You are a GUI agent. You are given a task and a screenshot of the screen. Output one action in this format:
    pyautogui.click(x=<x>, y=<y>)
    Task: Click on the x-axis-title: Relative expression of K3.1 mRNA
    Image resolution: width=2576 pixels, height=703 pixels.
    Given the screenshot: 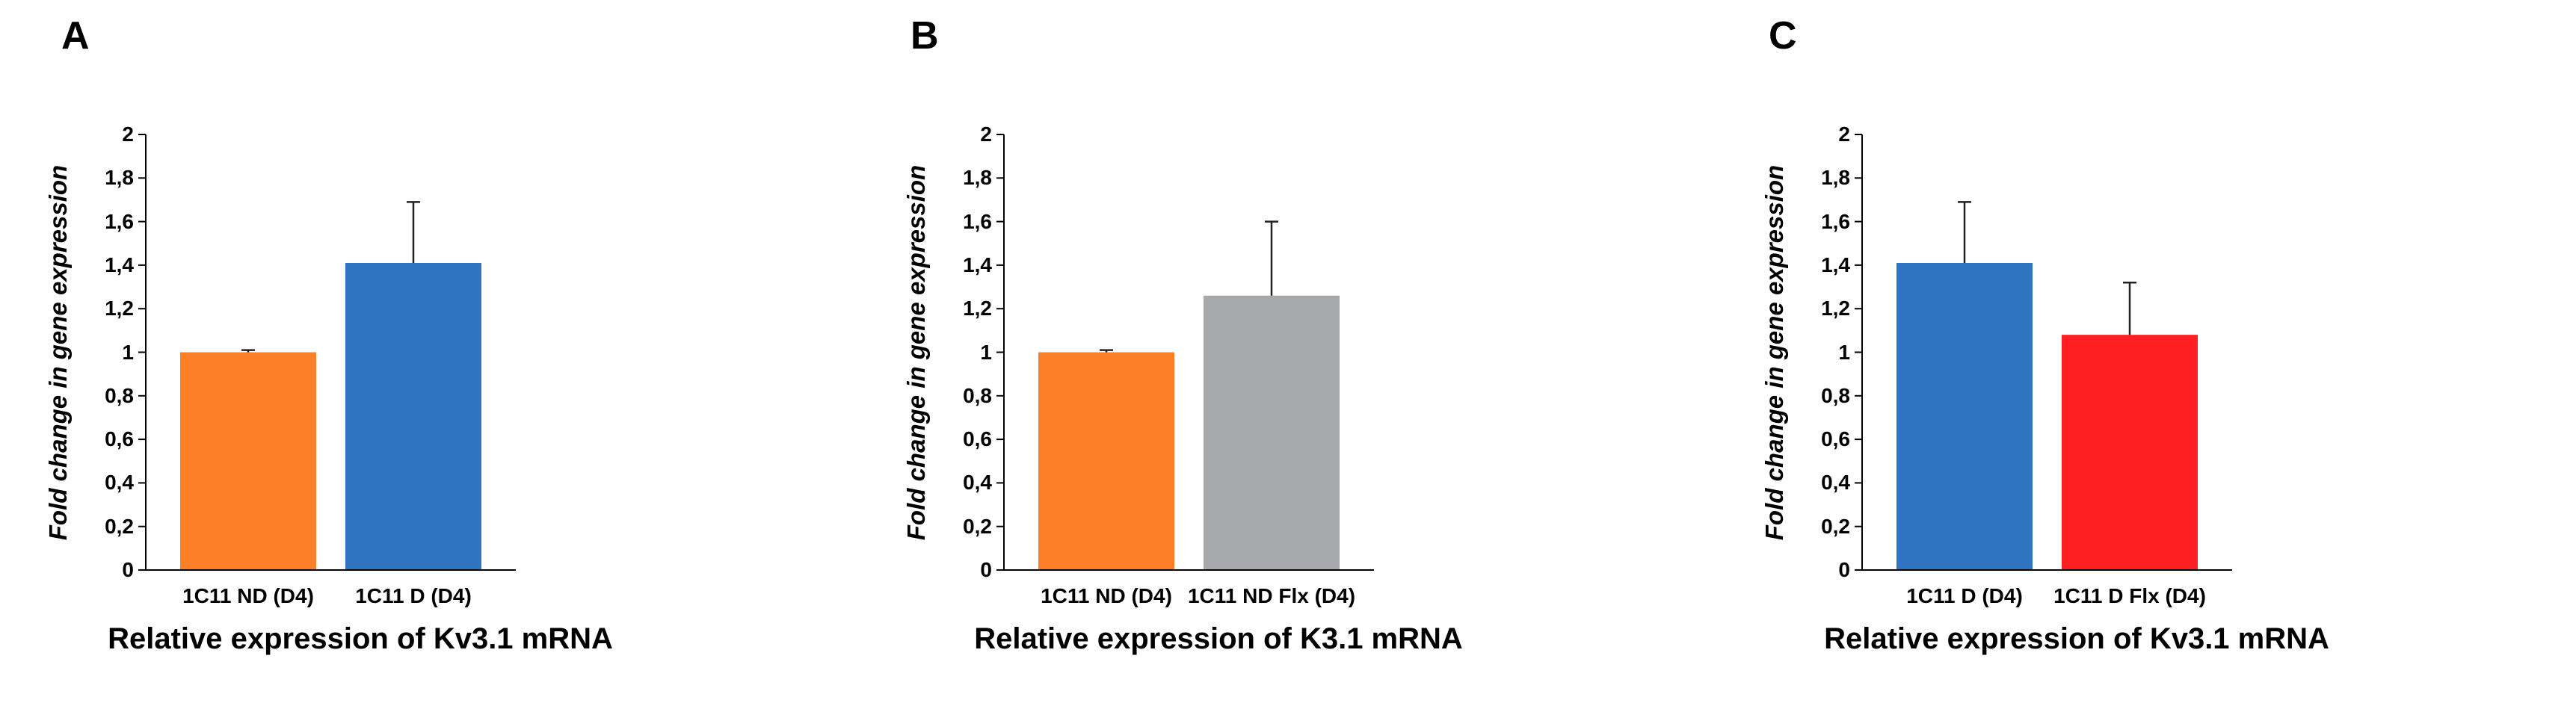 What is the action you would take?
    pyautogui.click(x=1218, y=638)
    